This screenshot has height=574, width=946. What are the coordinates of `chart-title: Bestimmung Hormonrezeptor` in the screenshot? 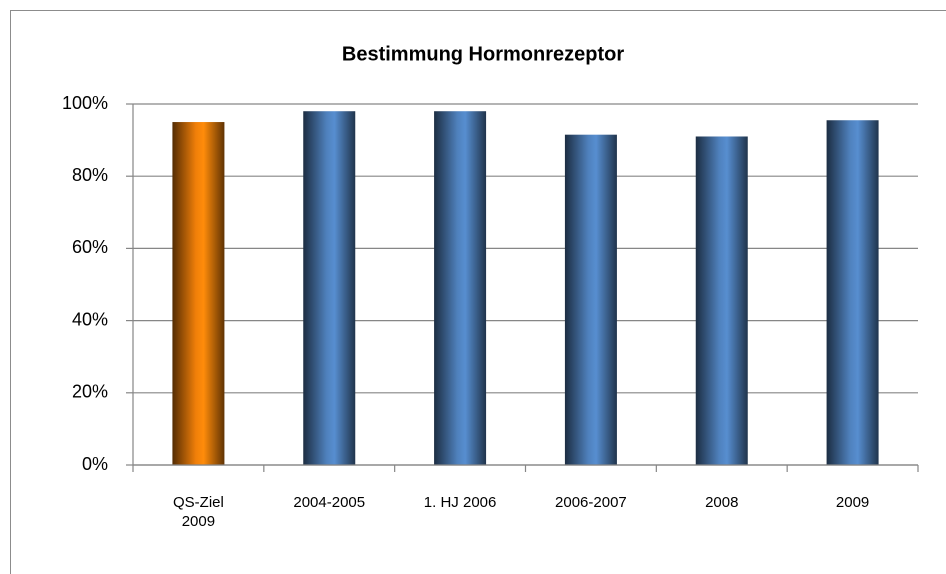 It's located at (483, 54).